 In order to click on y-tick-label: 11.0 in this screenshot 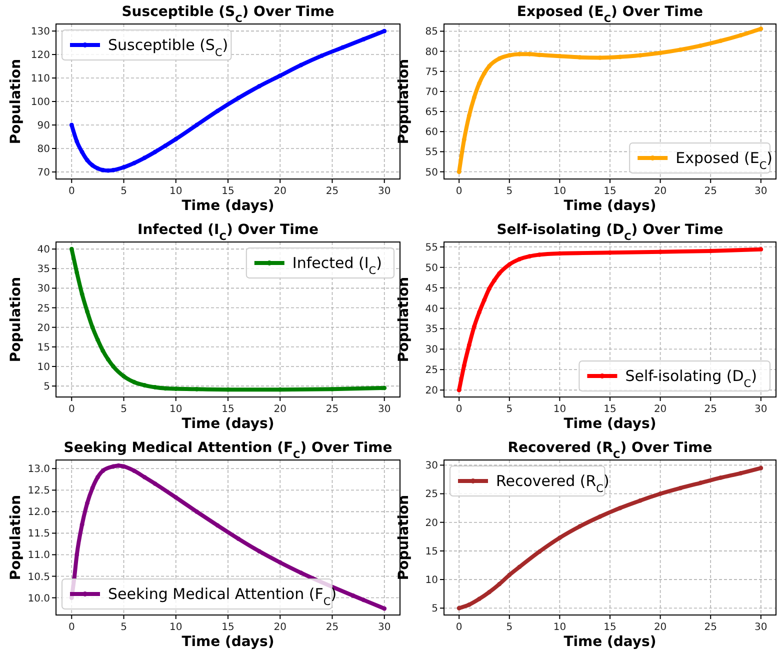, I will do `click(39, 556)`.